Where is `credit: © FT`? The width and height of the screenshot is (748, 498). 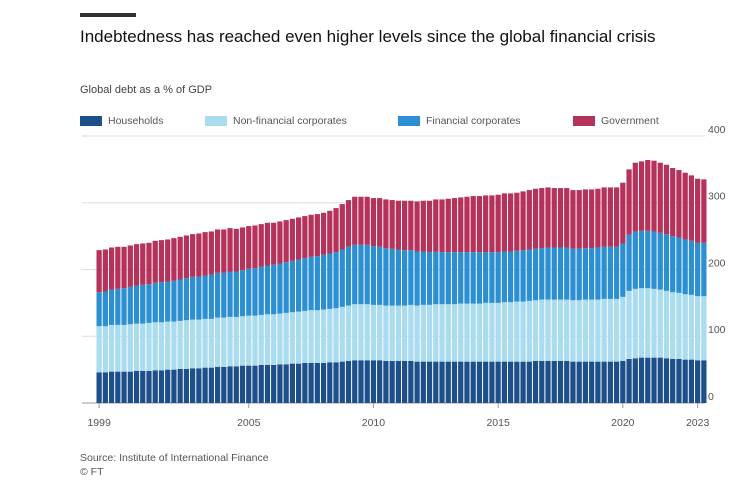
credit: © FT is located at coordinates (92, 472).